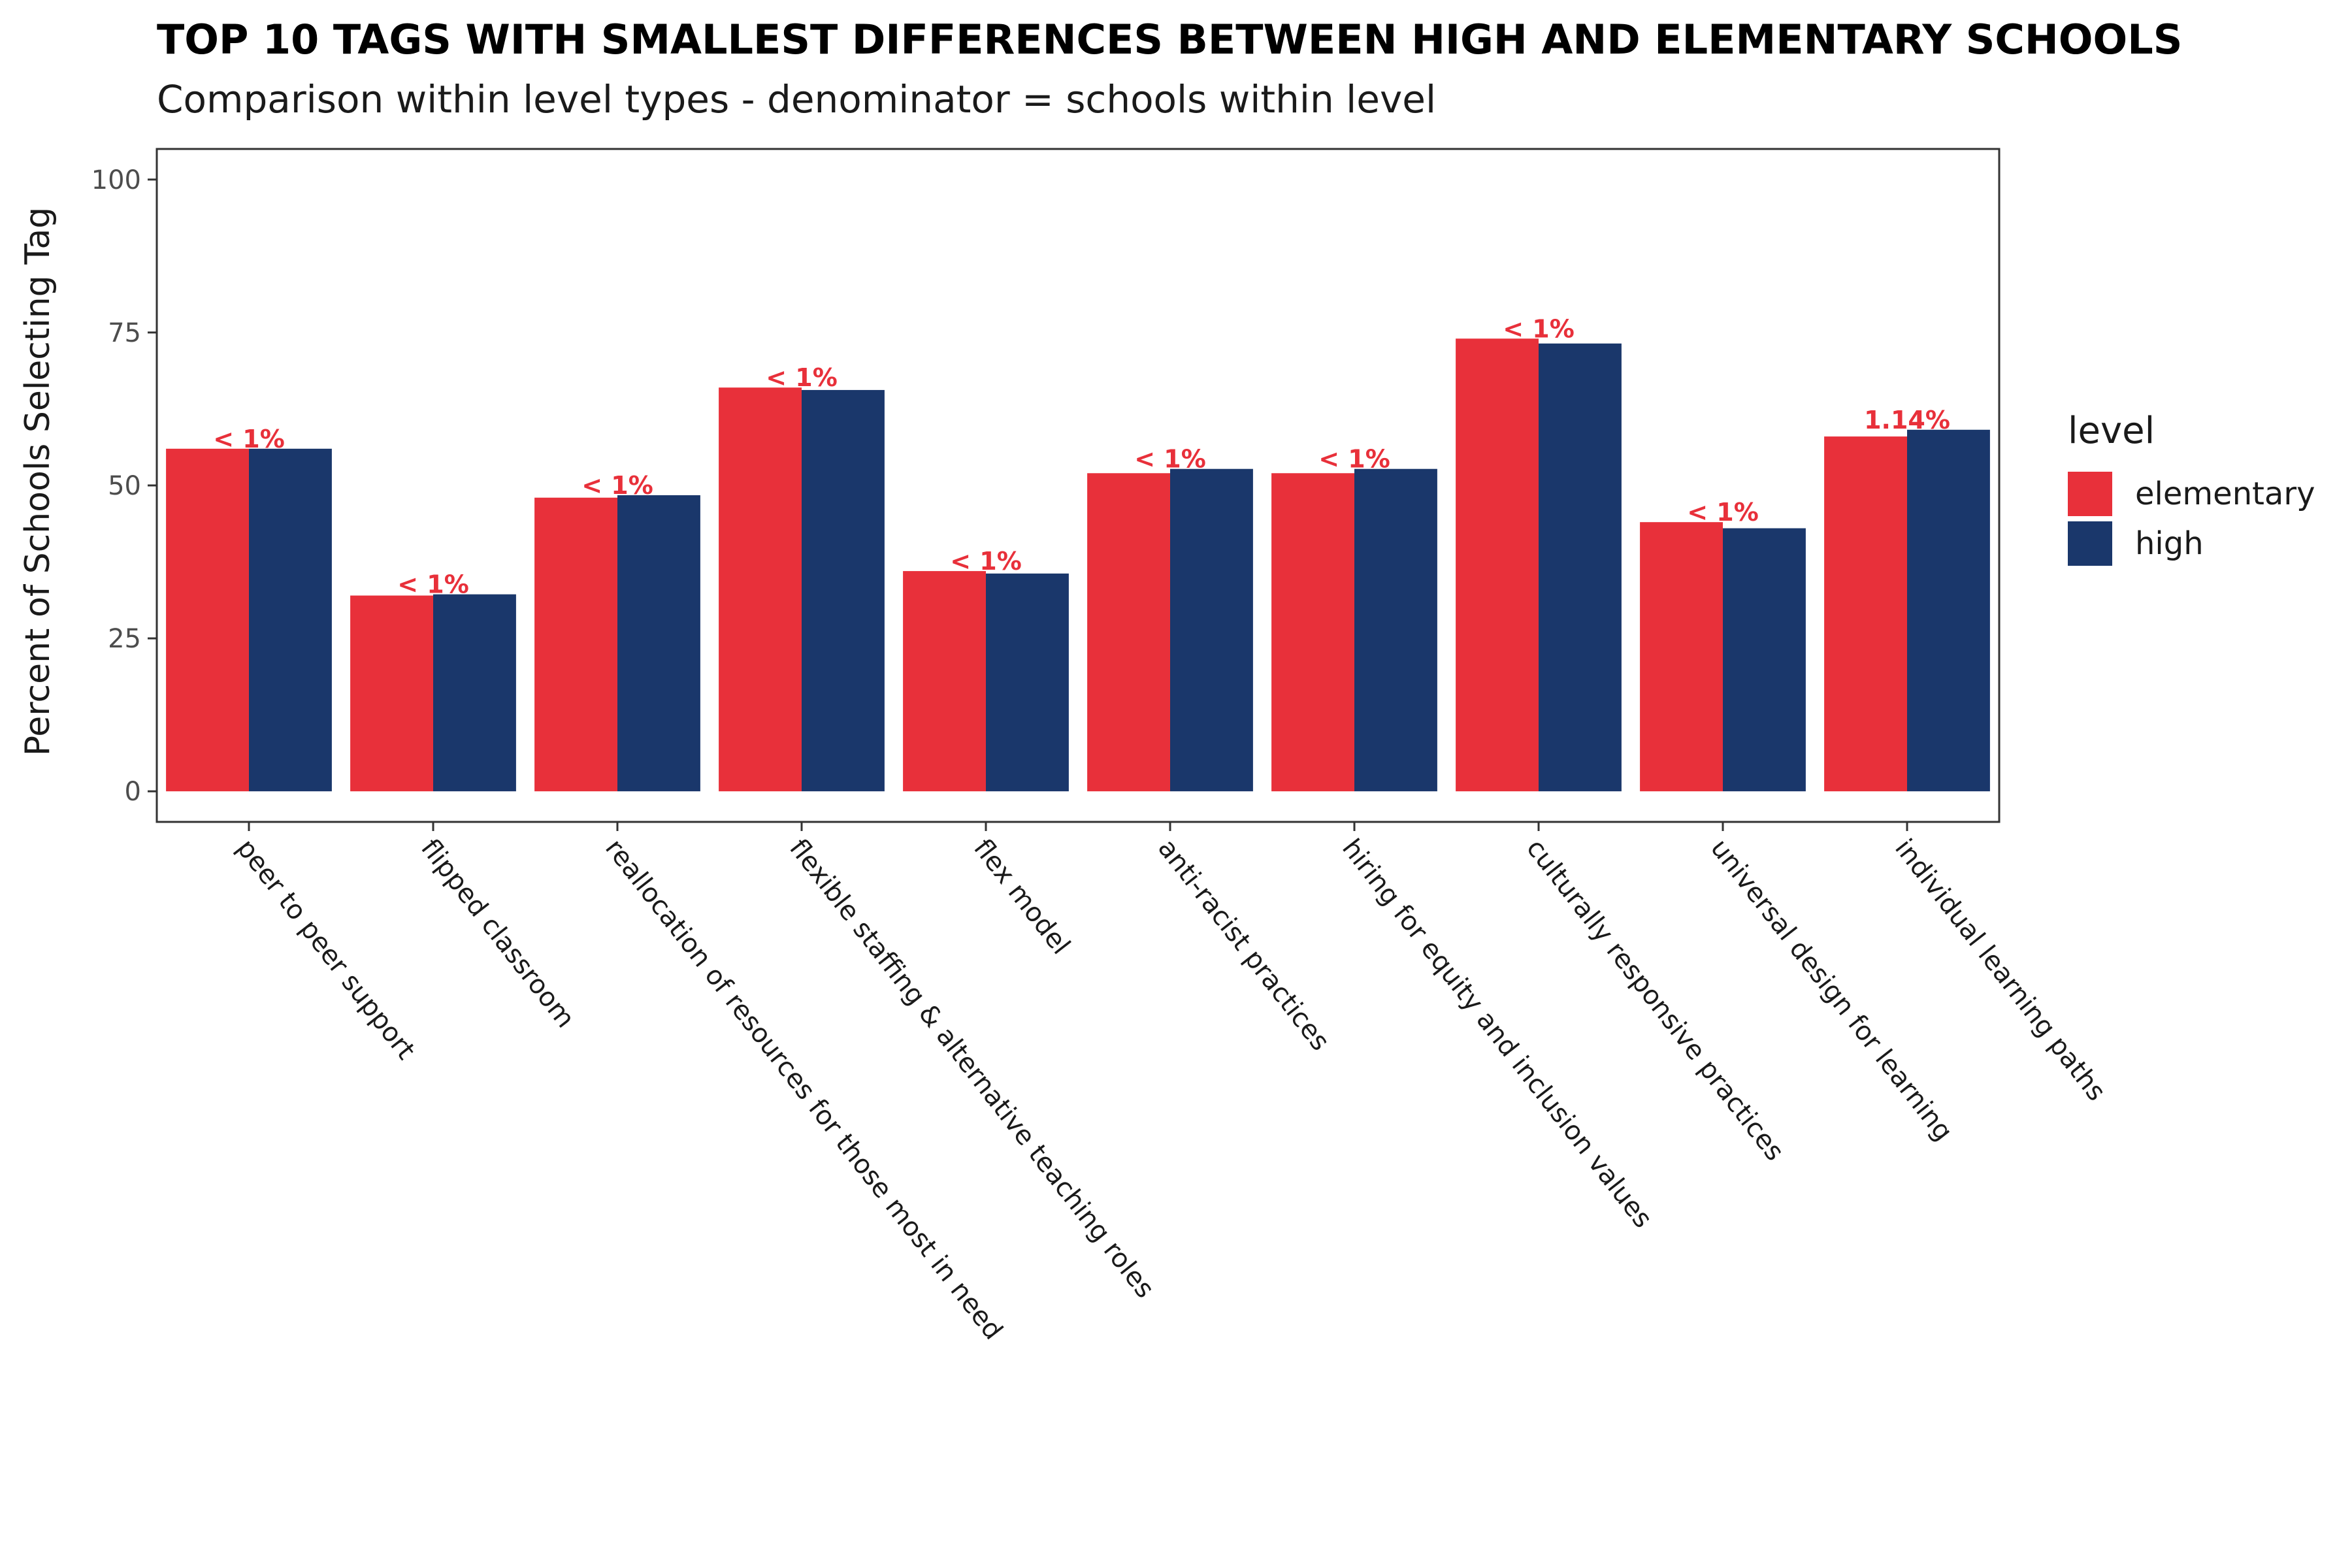 The width and height of the screenshot is (2352, 1568). What do you see at coordinates (326, 950) in the screenshot?
I see `x-tick-label: peer to peer support` at bounding box center [326, 950].